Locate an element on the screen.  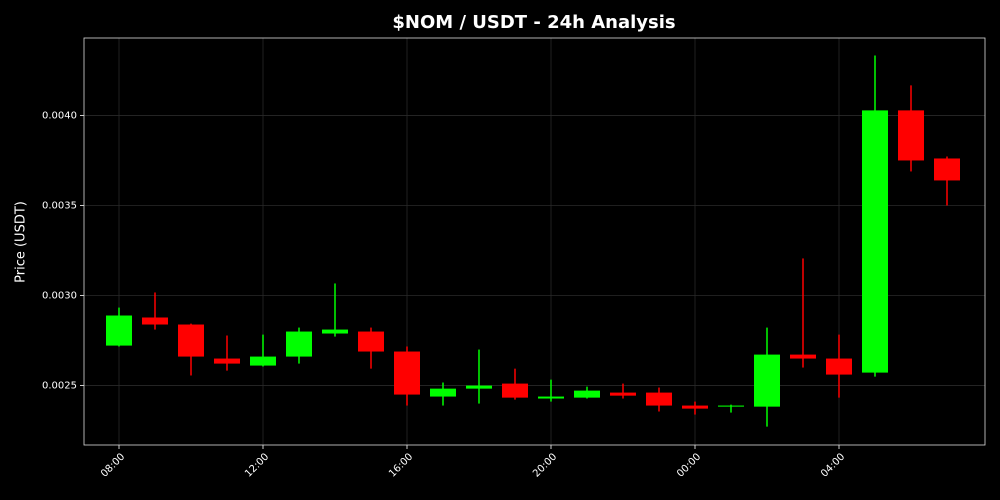
y-tick-label: 0.0040 is located at coordinates (59, 115).